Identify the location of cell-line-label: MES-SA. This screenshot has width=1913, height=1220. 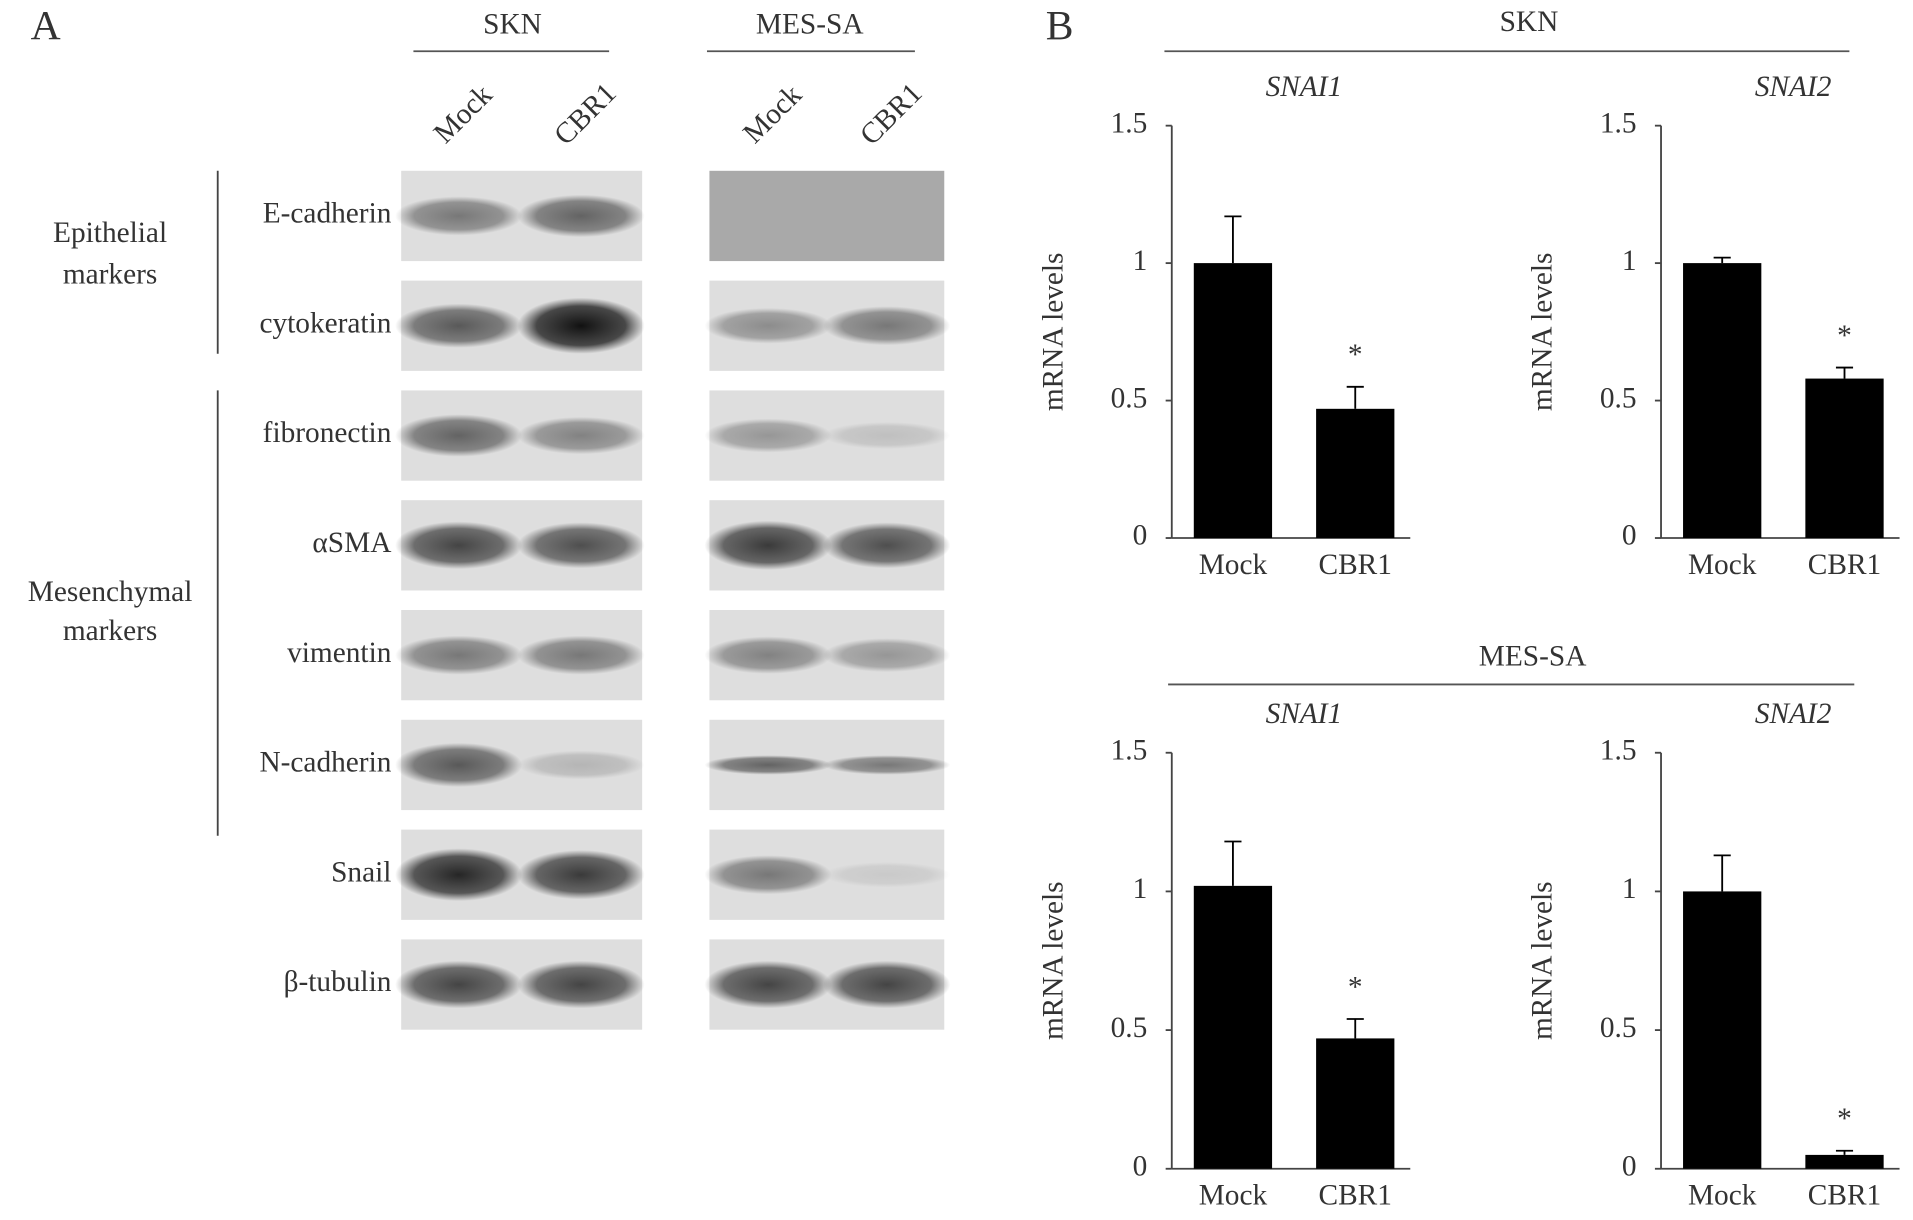
(810, 25).